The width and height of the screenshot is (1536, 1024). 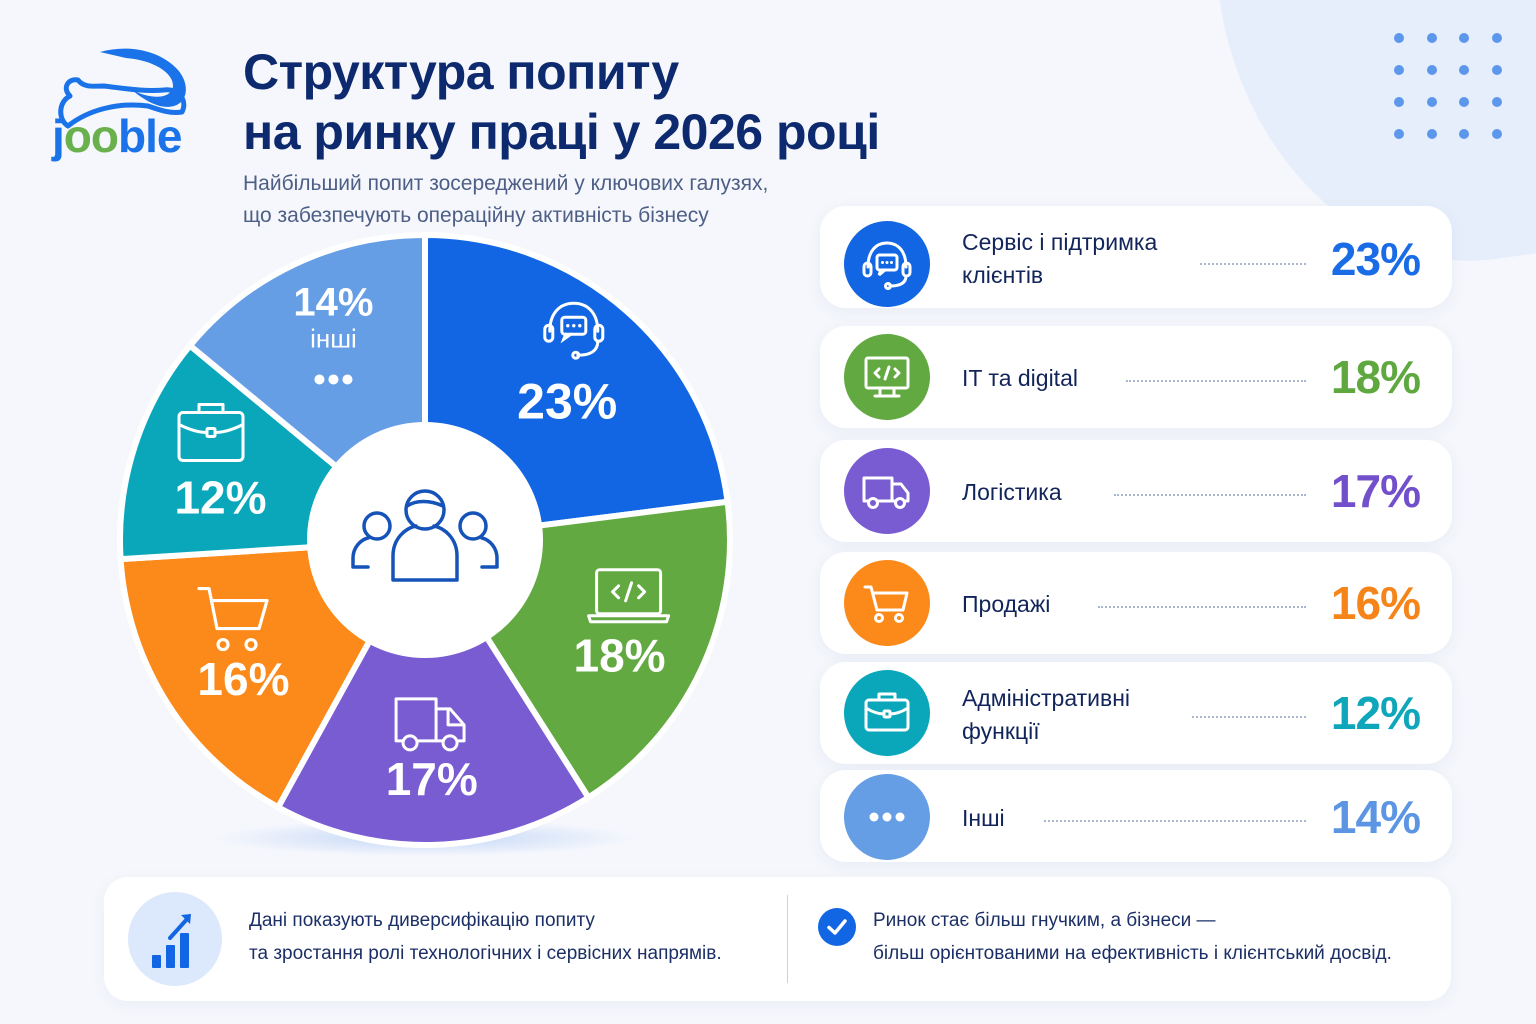 What do you see at coordinates (787, 939) in the screenshot?
I see `footer-divider` at bounding box center [787, 939].